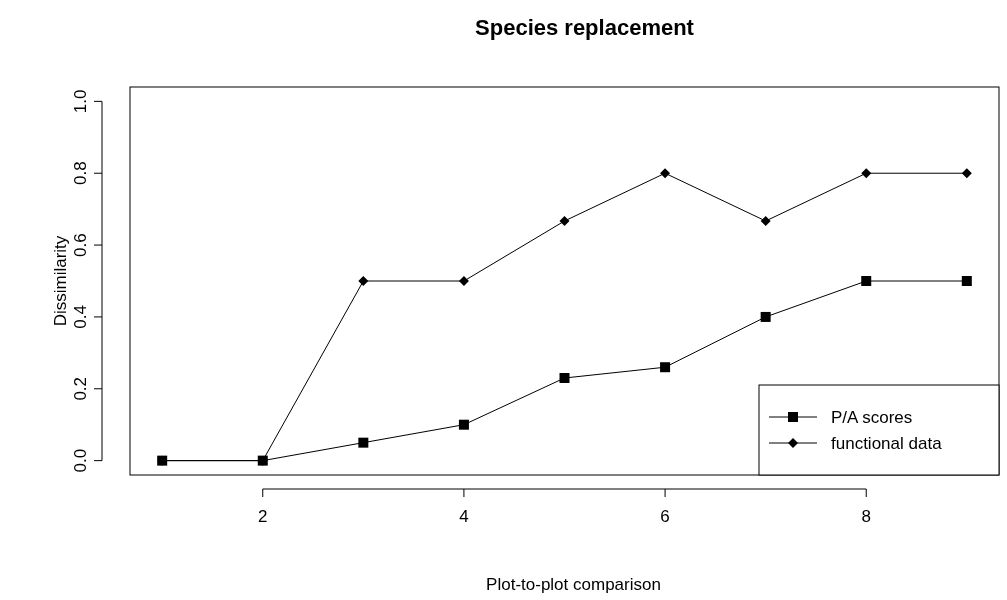 This screenshot has width=1007, height=600. What do you see at coordinates (665, 516) in the screenshot?
I see `x-tick-label: 6` at bounding box center [665, 516].